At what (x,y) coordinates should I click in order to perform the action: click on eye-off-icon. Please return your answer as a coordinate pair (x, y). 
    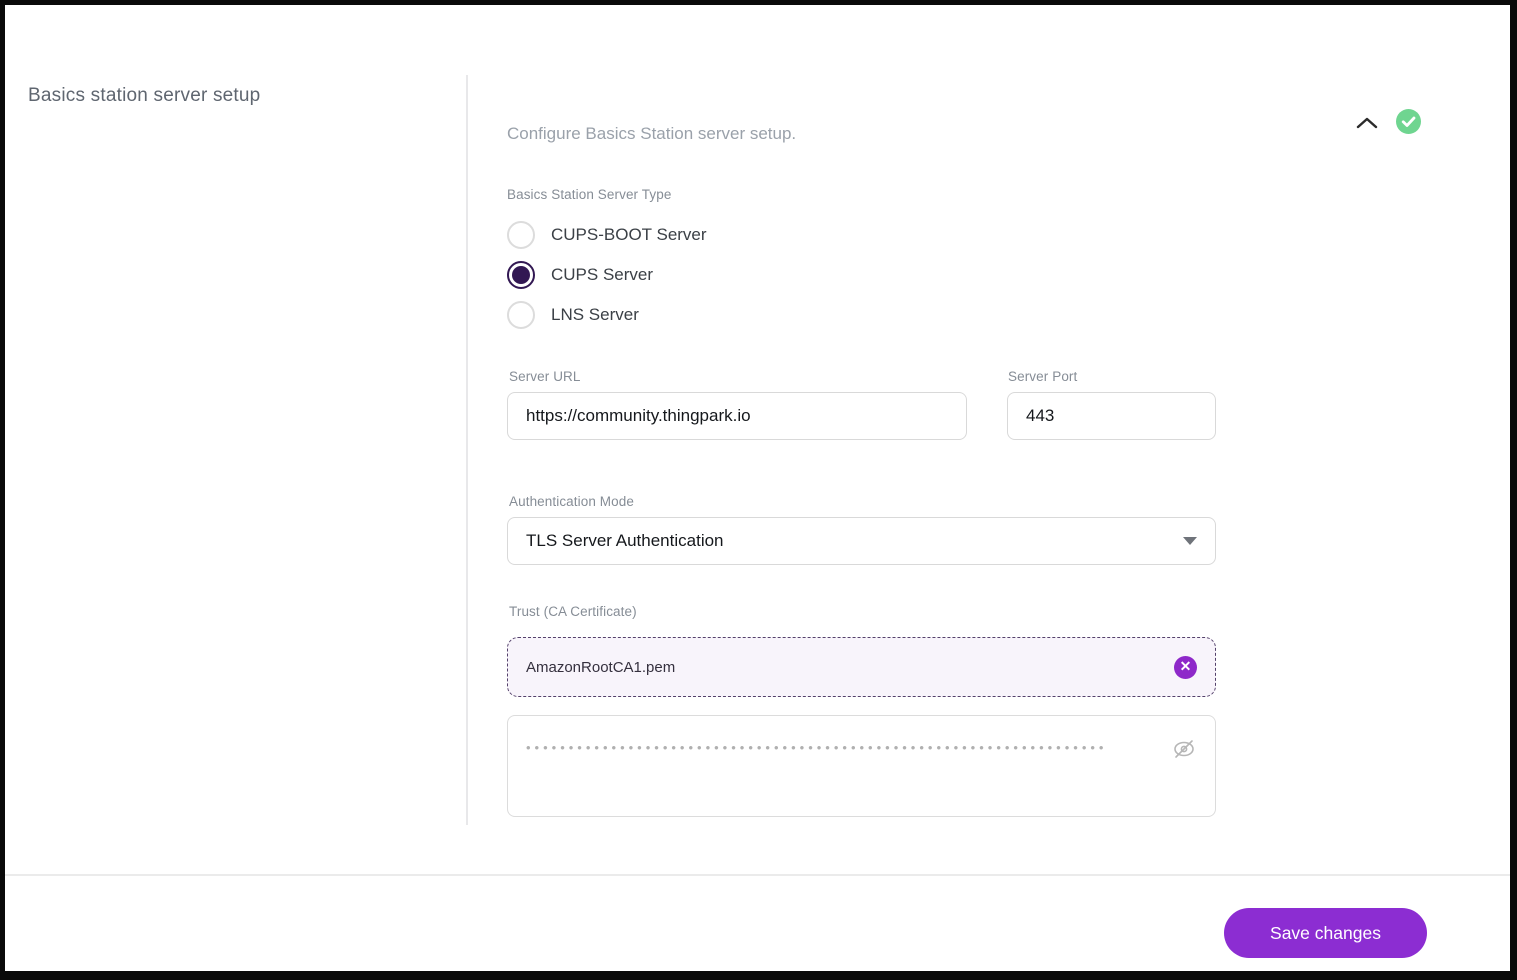
    Looking at the image, I should click on (1184, 751).